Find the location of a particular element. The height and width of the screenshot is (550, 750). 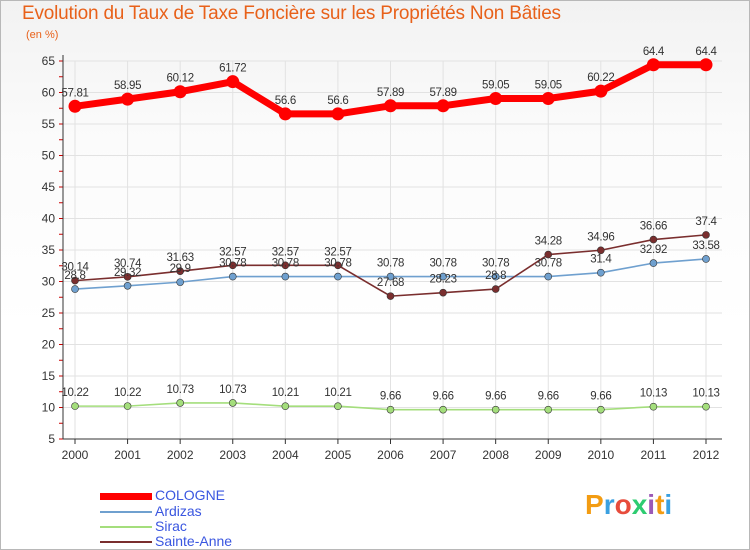

y-tick-label: 30 is located at coordinates (49, 282).